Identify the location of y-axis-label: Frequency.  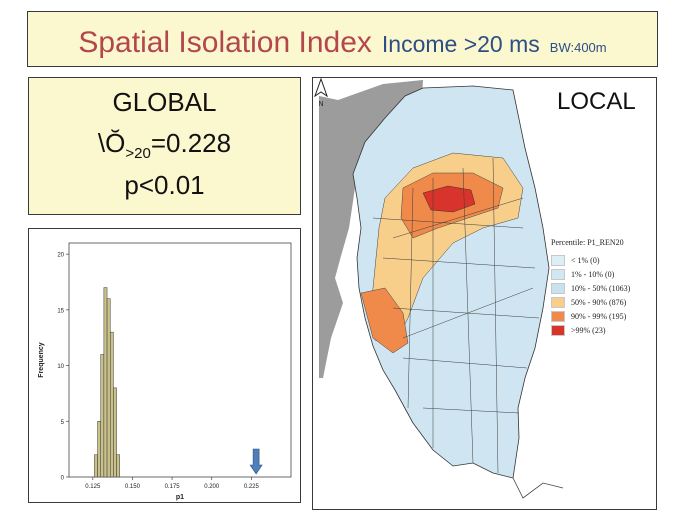
(41, 360).